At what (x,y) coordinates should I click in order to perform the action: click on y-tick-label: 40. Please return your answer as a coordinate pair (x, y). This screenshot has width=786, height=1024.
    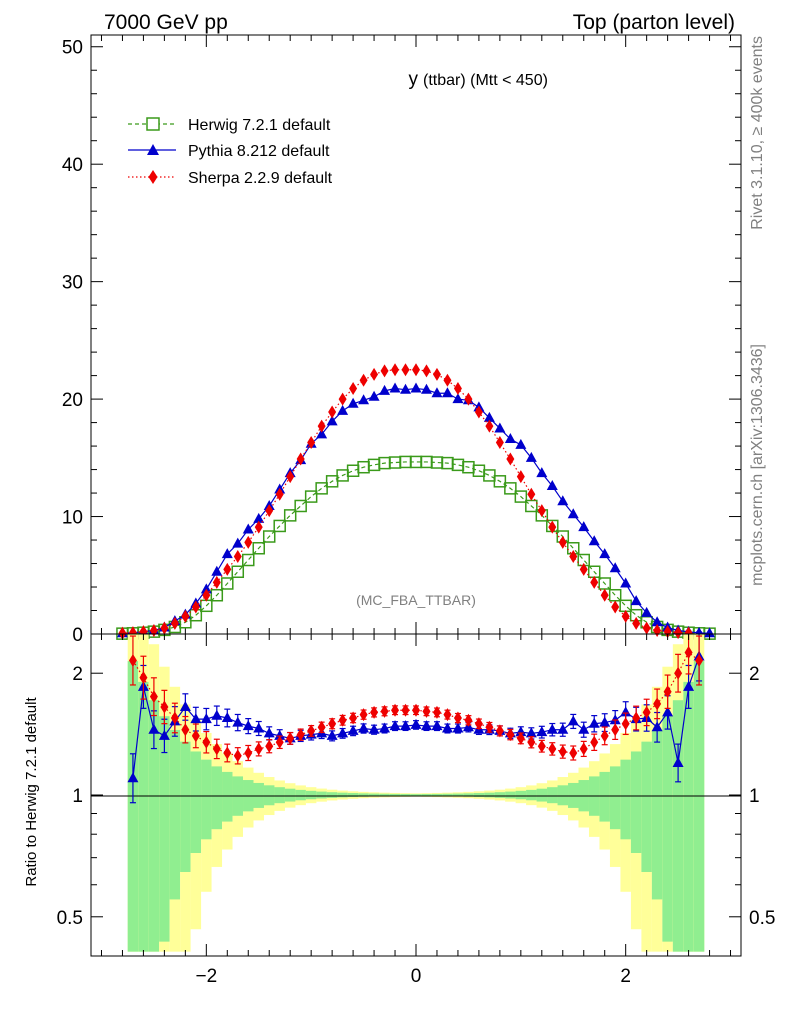
    Looking at the image, I should click on (72, 165).